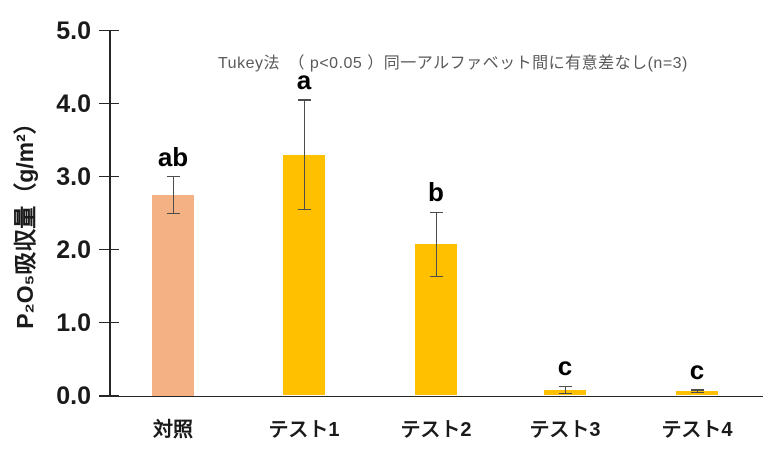  Describe the element at coordinates (73, 103) in the screenshot. I see `y-tick-label: 4.0` at that location.